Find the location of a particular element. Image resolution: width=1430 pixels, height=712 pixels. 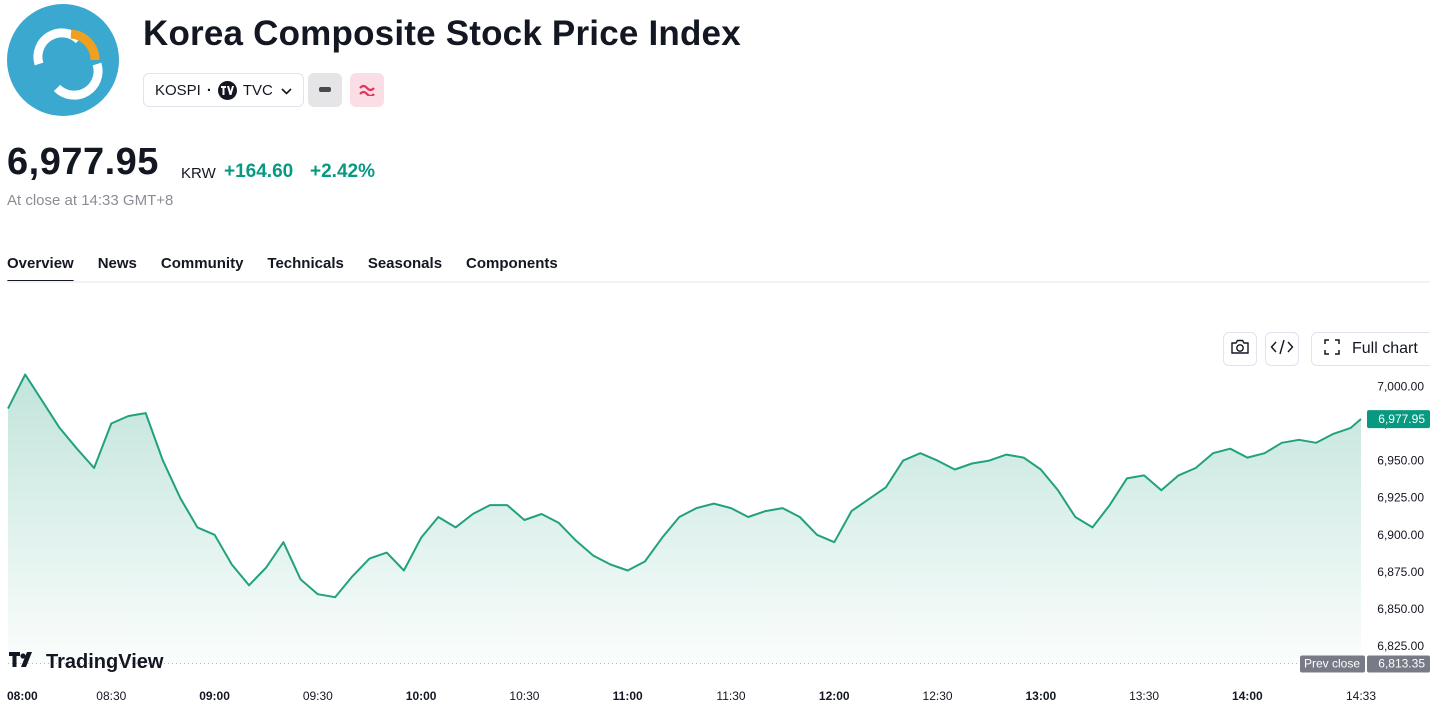

tradingview-badge-icon is located at coordinates (227, 90).